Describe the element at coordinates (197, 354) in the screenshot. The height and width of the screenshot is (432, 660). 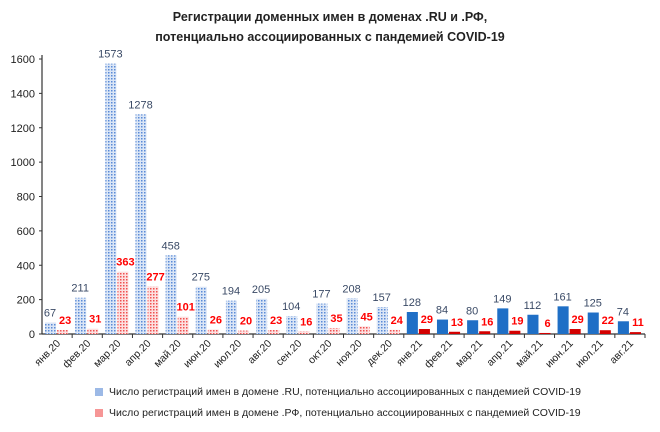
I see `x-tick-label: июн.20` at that location.